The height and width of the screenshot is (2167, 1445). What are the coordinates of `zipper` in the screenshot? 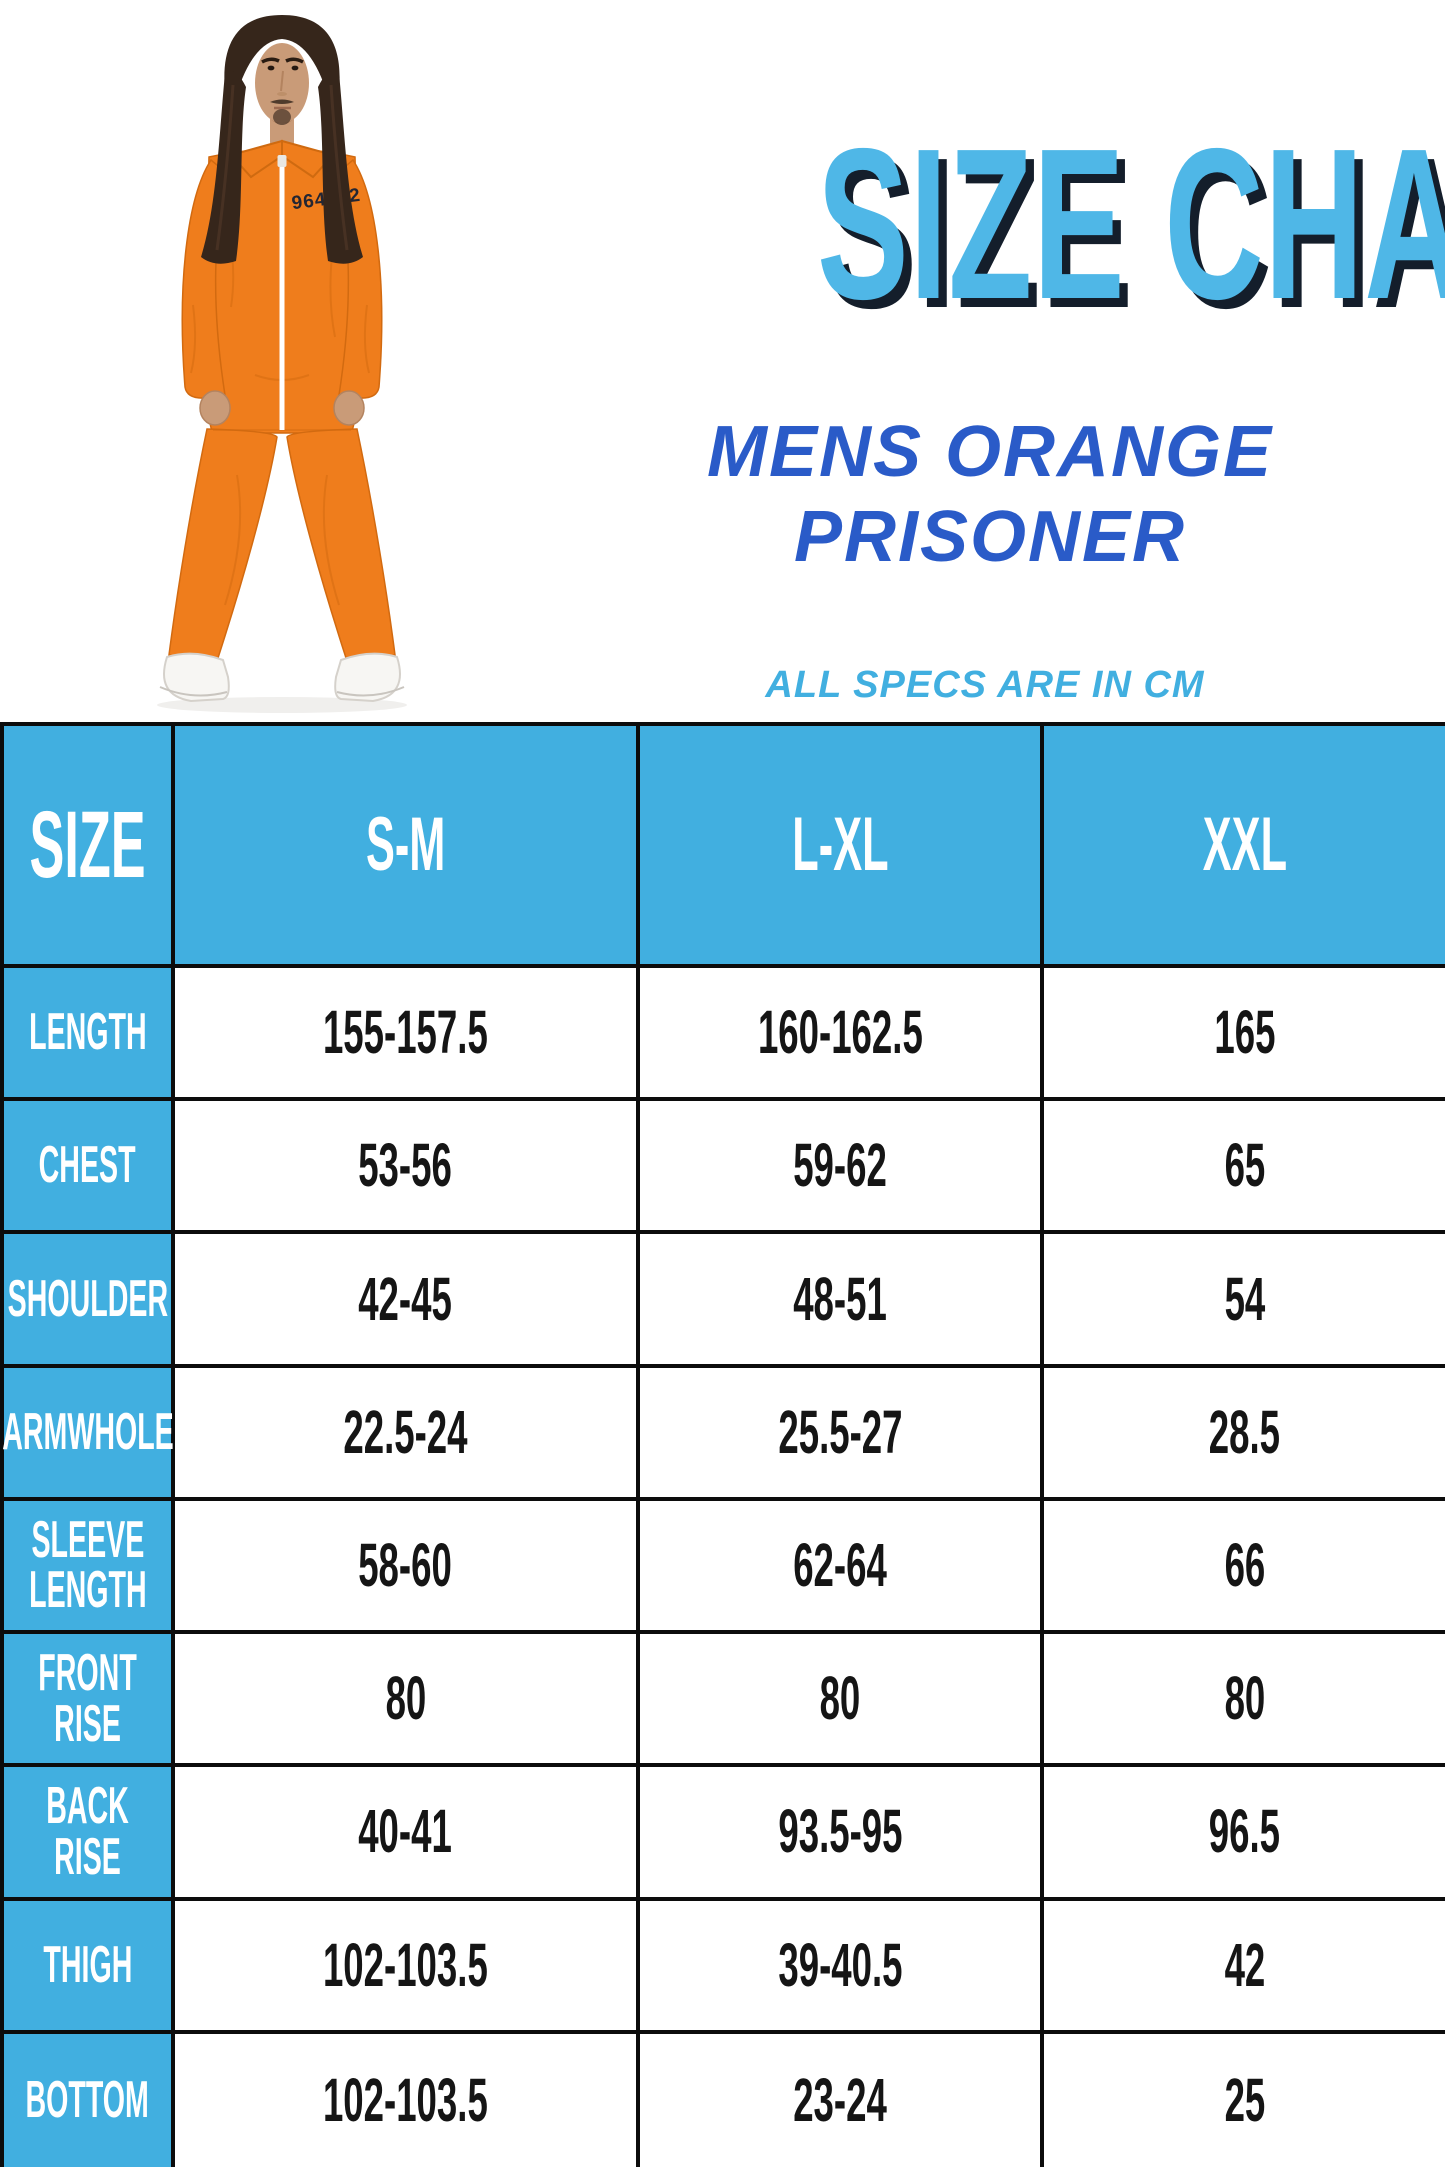 It's located at (282, 292).